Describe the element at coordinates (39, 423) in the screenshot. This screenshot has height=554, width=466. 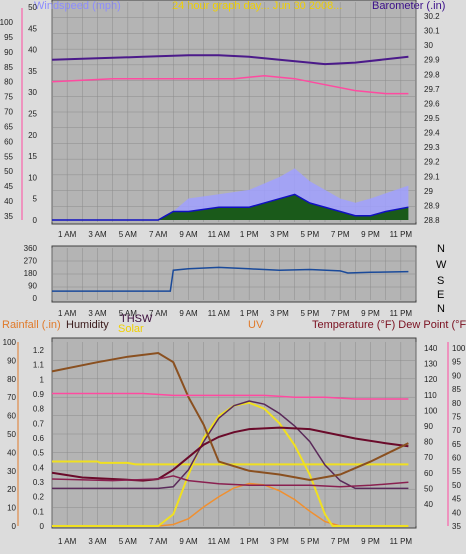
I see `rainfall-tick: 0.7` at that location.